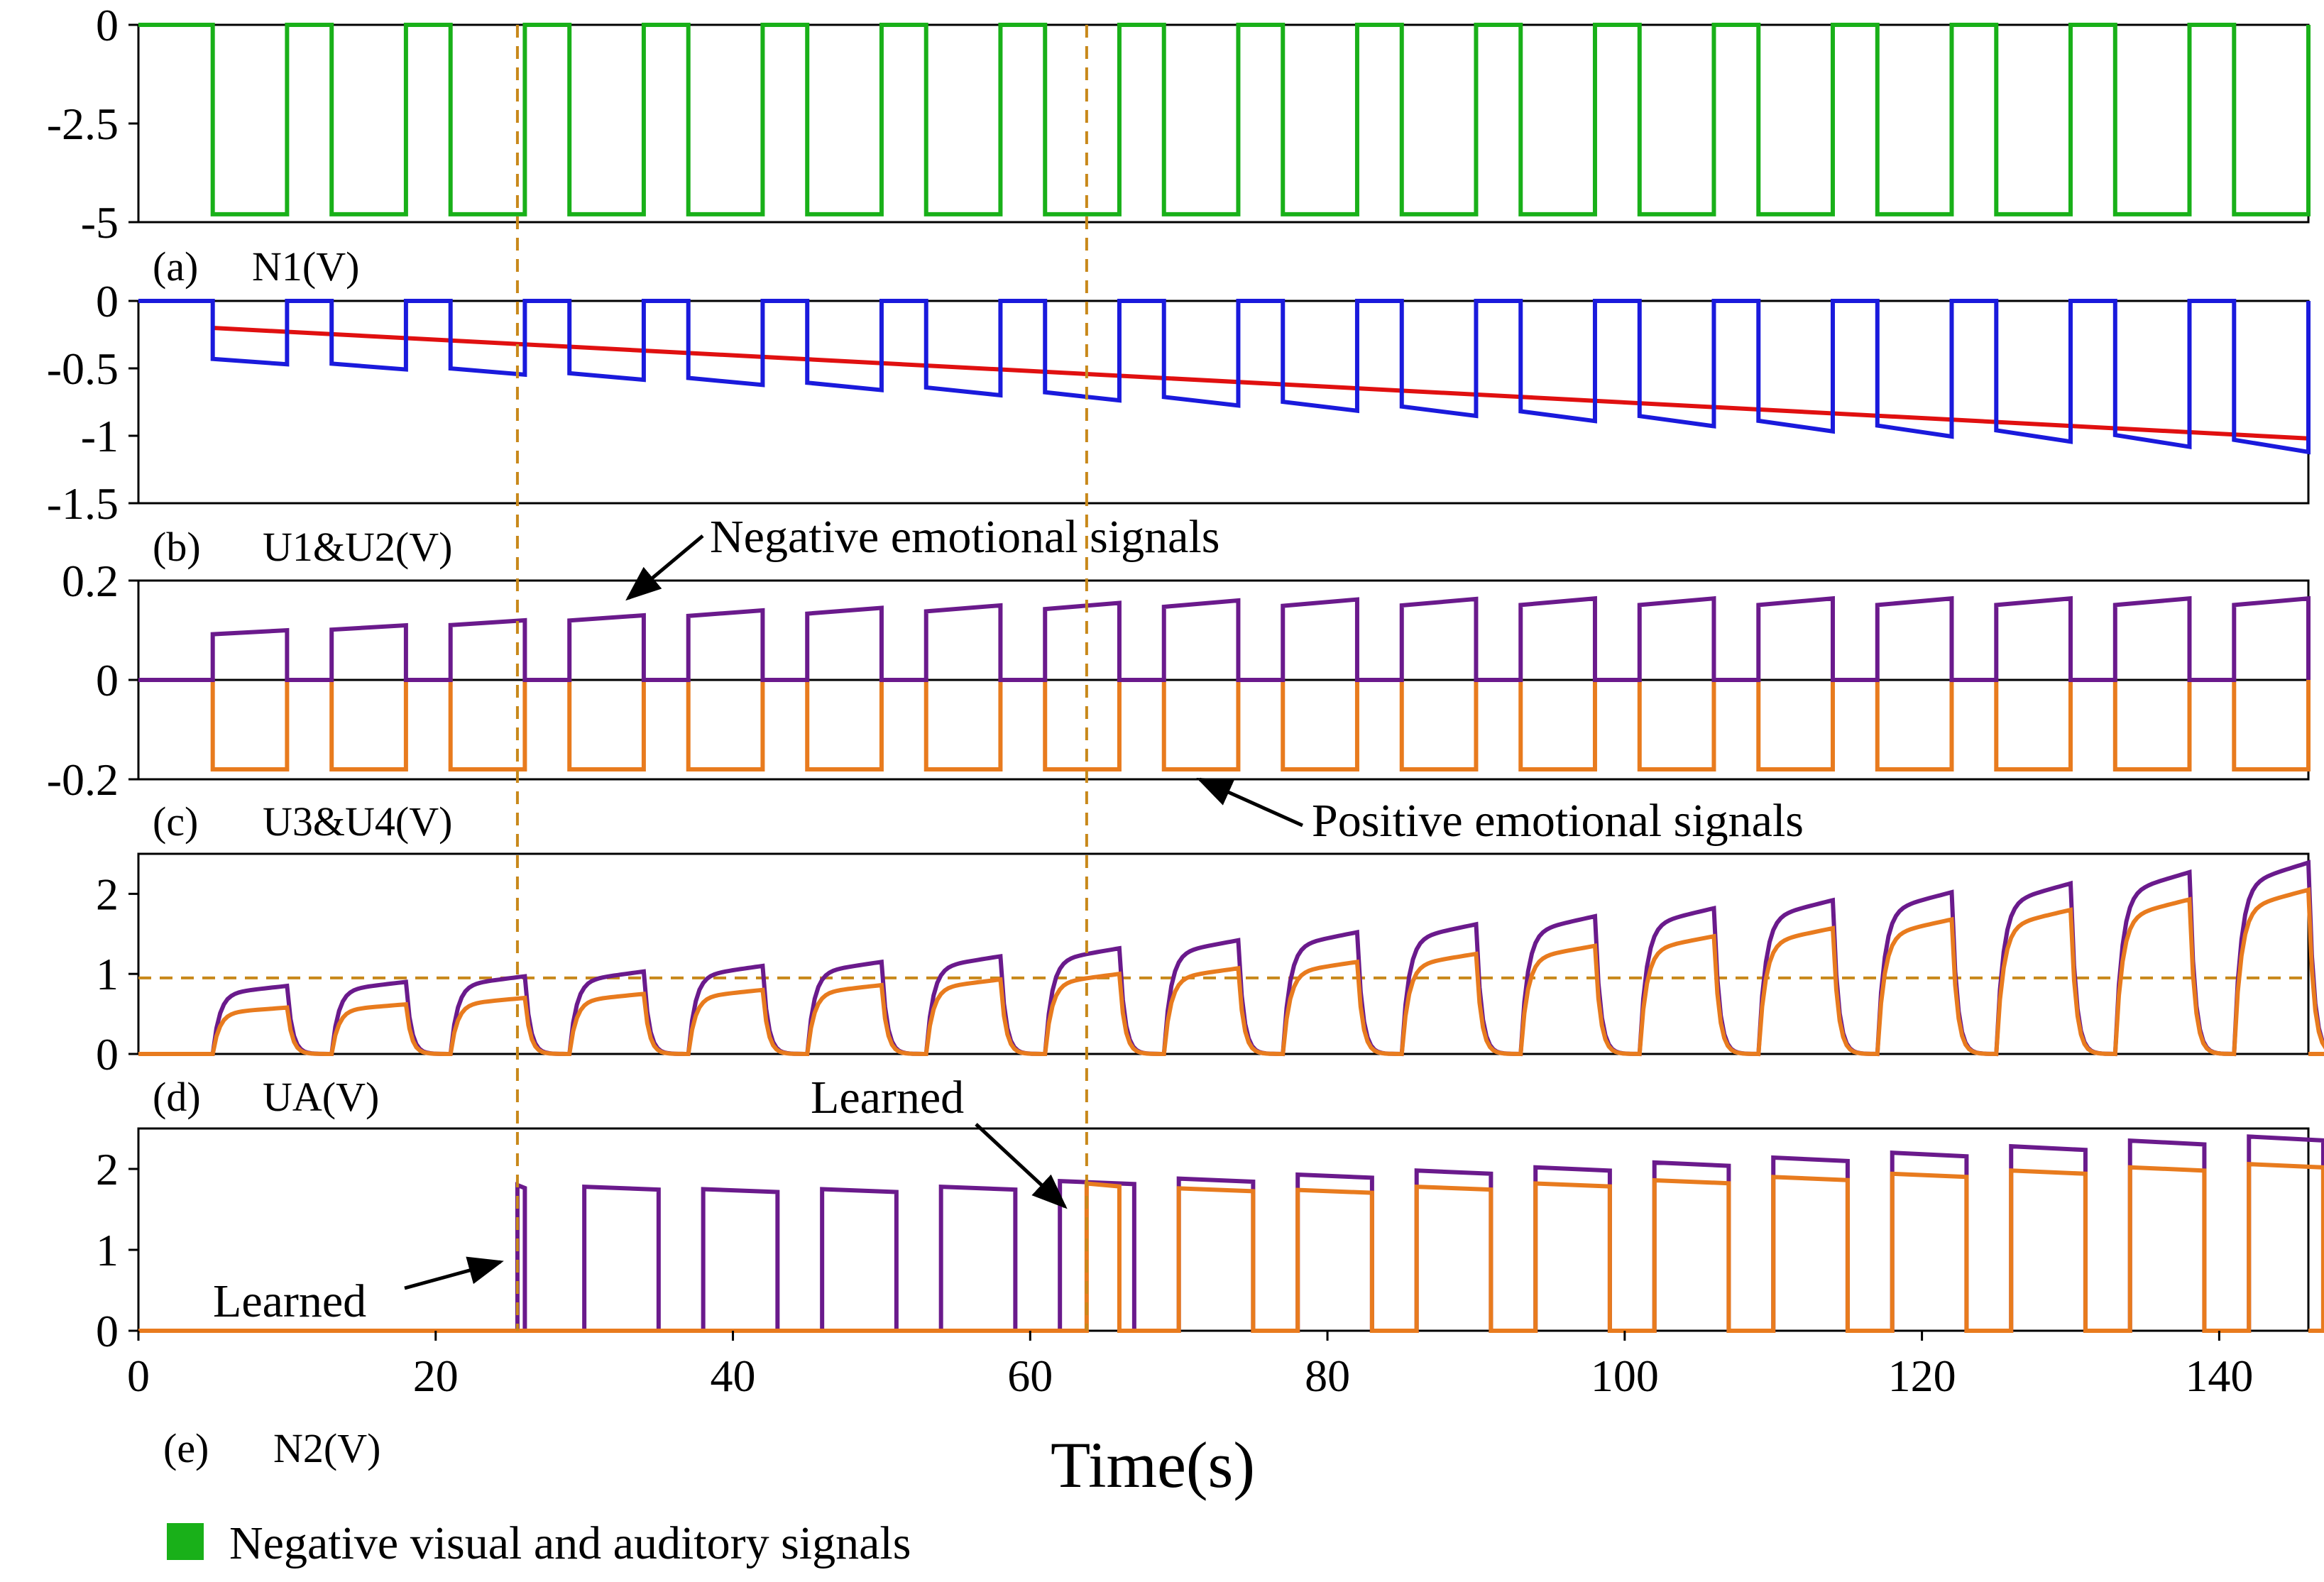 This screenshot has width=2324, height=1582. What do you see at coordinates (1224, 638) in the screenshot?
I see `series-negative-emotional-line` at bounding box center [1224, 638].